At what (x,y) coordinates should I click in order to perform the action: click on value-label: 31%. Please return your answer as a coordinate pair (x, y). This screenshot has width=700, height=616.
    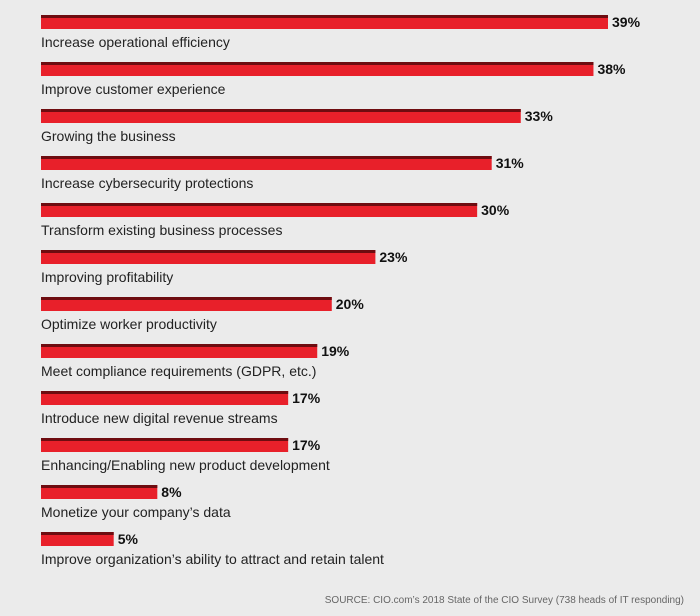
    Looking at the image, I should click on (510, 163).